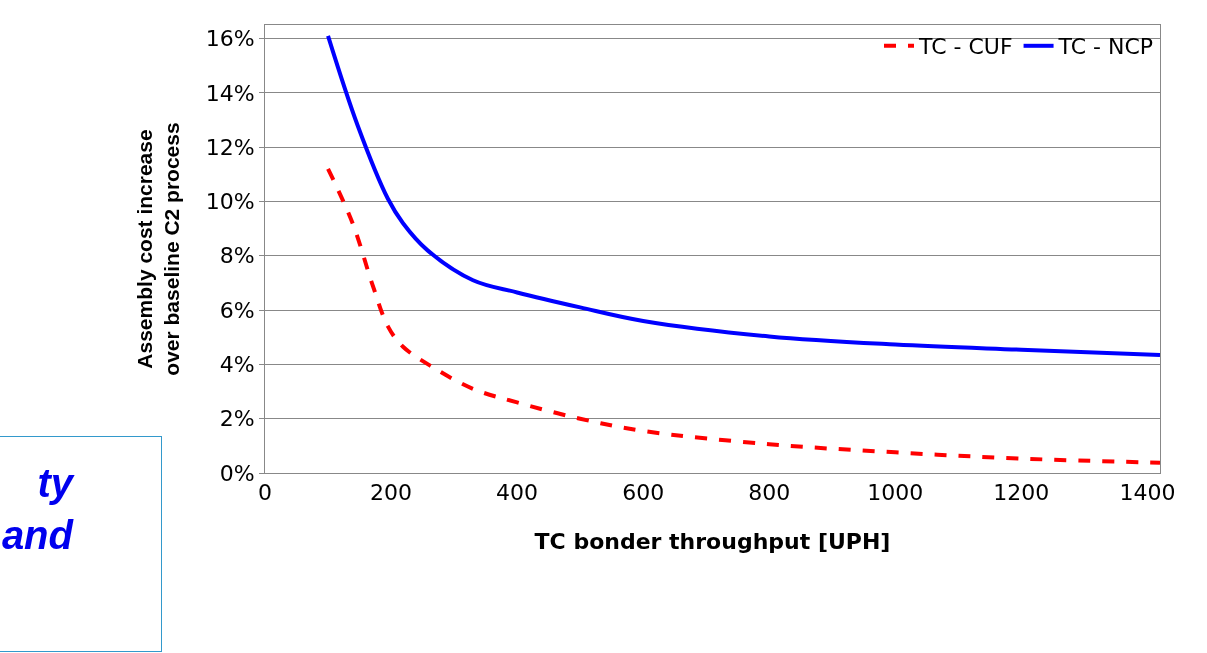  I want to click on y-tick-label: 14%, so click(230, 93).